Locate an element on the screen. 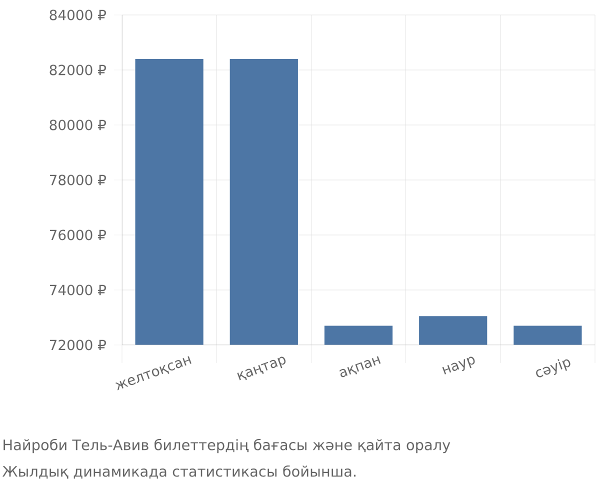 The width and height of the screenshot is (600, 500). y-tick-label: 74000 ₽ is located at coordinates (78, 290).